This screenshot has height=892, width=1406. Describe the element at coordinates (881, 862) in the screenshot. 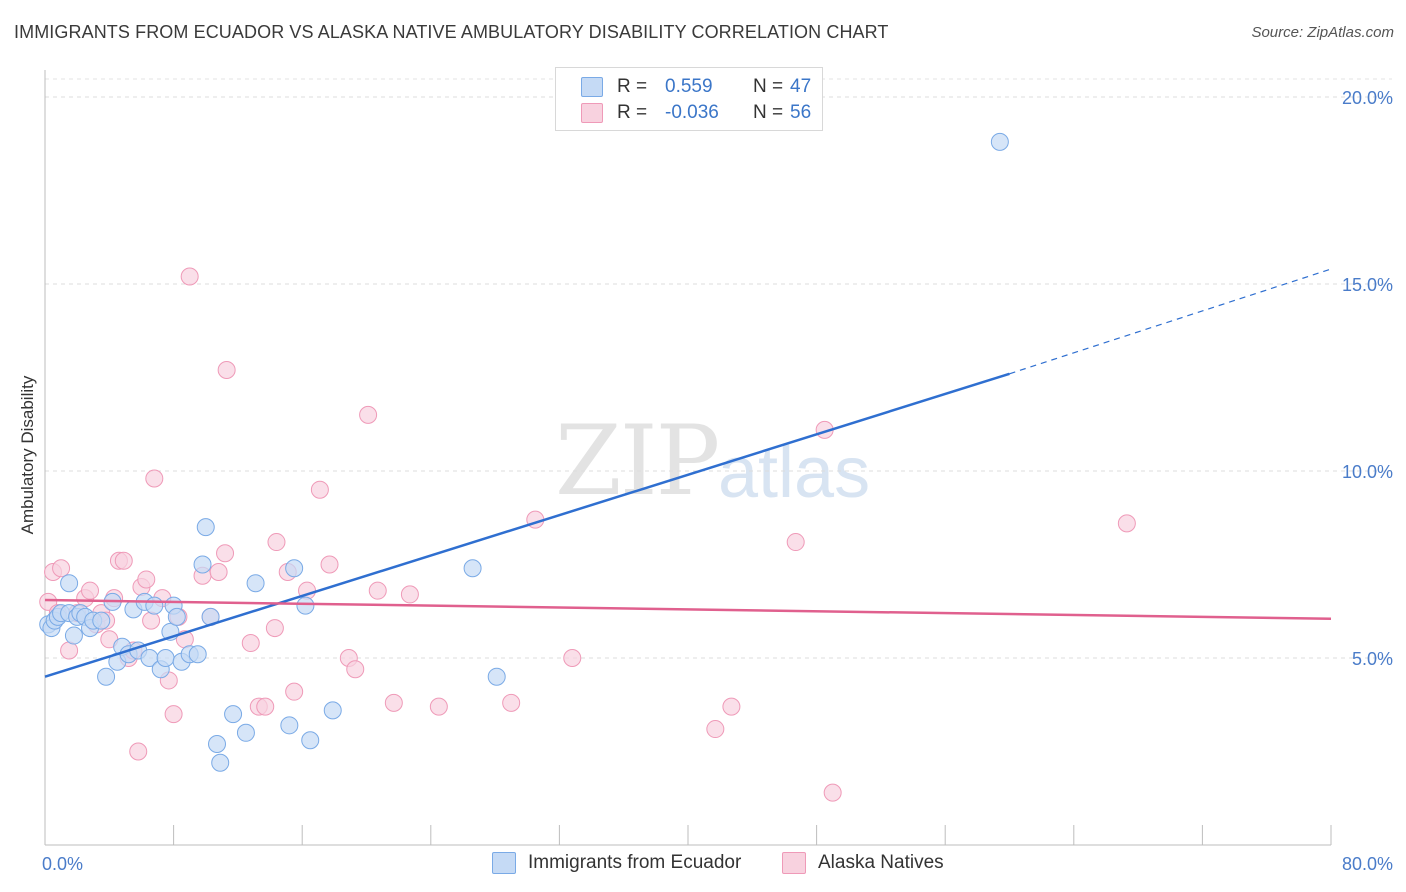

I see `legend-label-alaska: Alaska Natives` at that location.